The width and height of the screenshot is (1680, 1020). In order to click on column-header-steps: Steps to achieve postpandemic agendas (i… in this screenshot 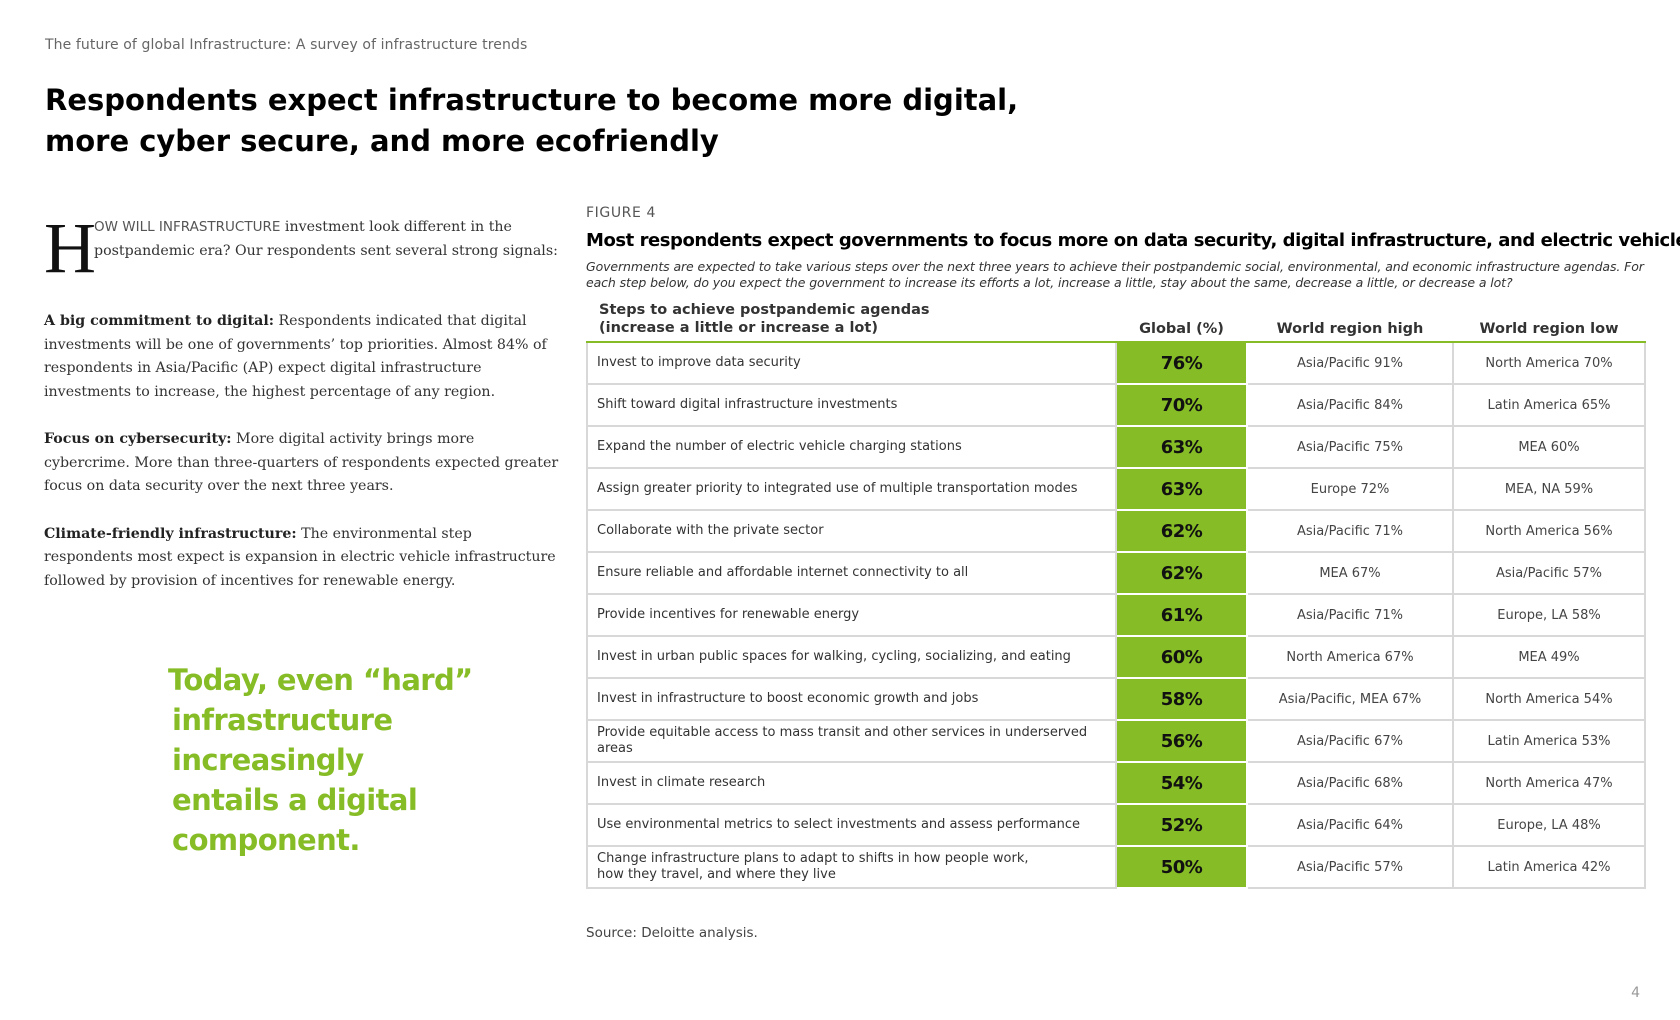, I will do `click(851, 322)`.